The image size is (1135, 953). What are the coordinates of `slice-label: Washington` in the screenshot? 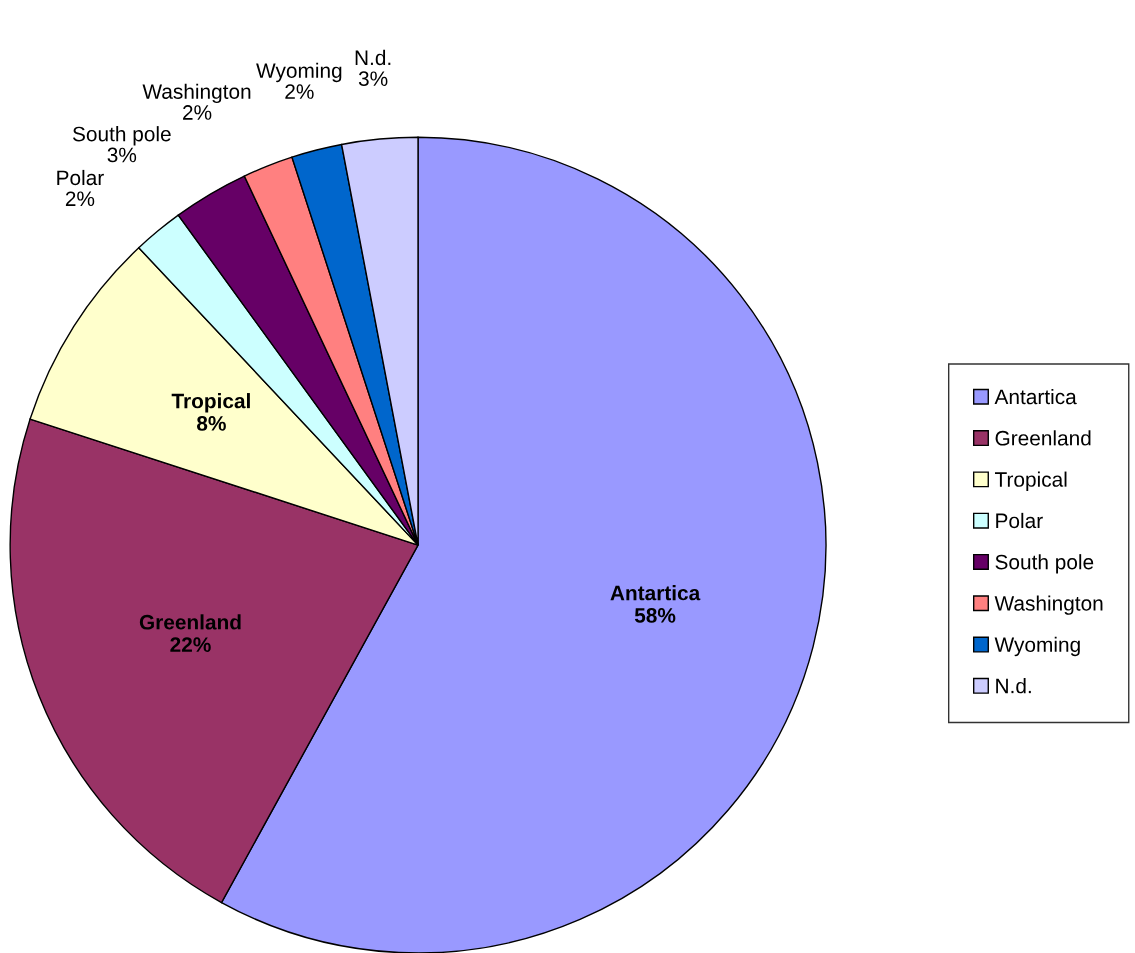 It's located at (196, 93).